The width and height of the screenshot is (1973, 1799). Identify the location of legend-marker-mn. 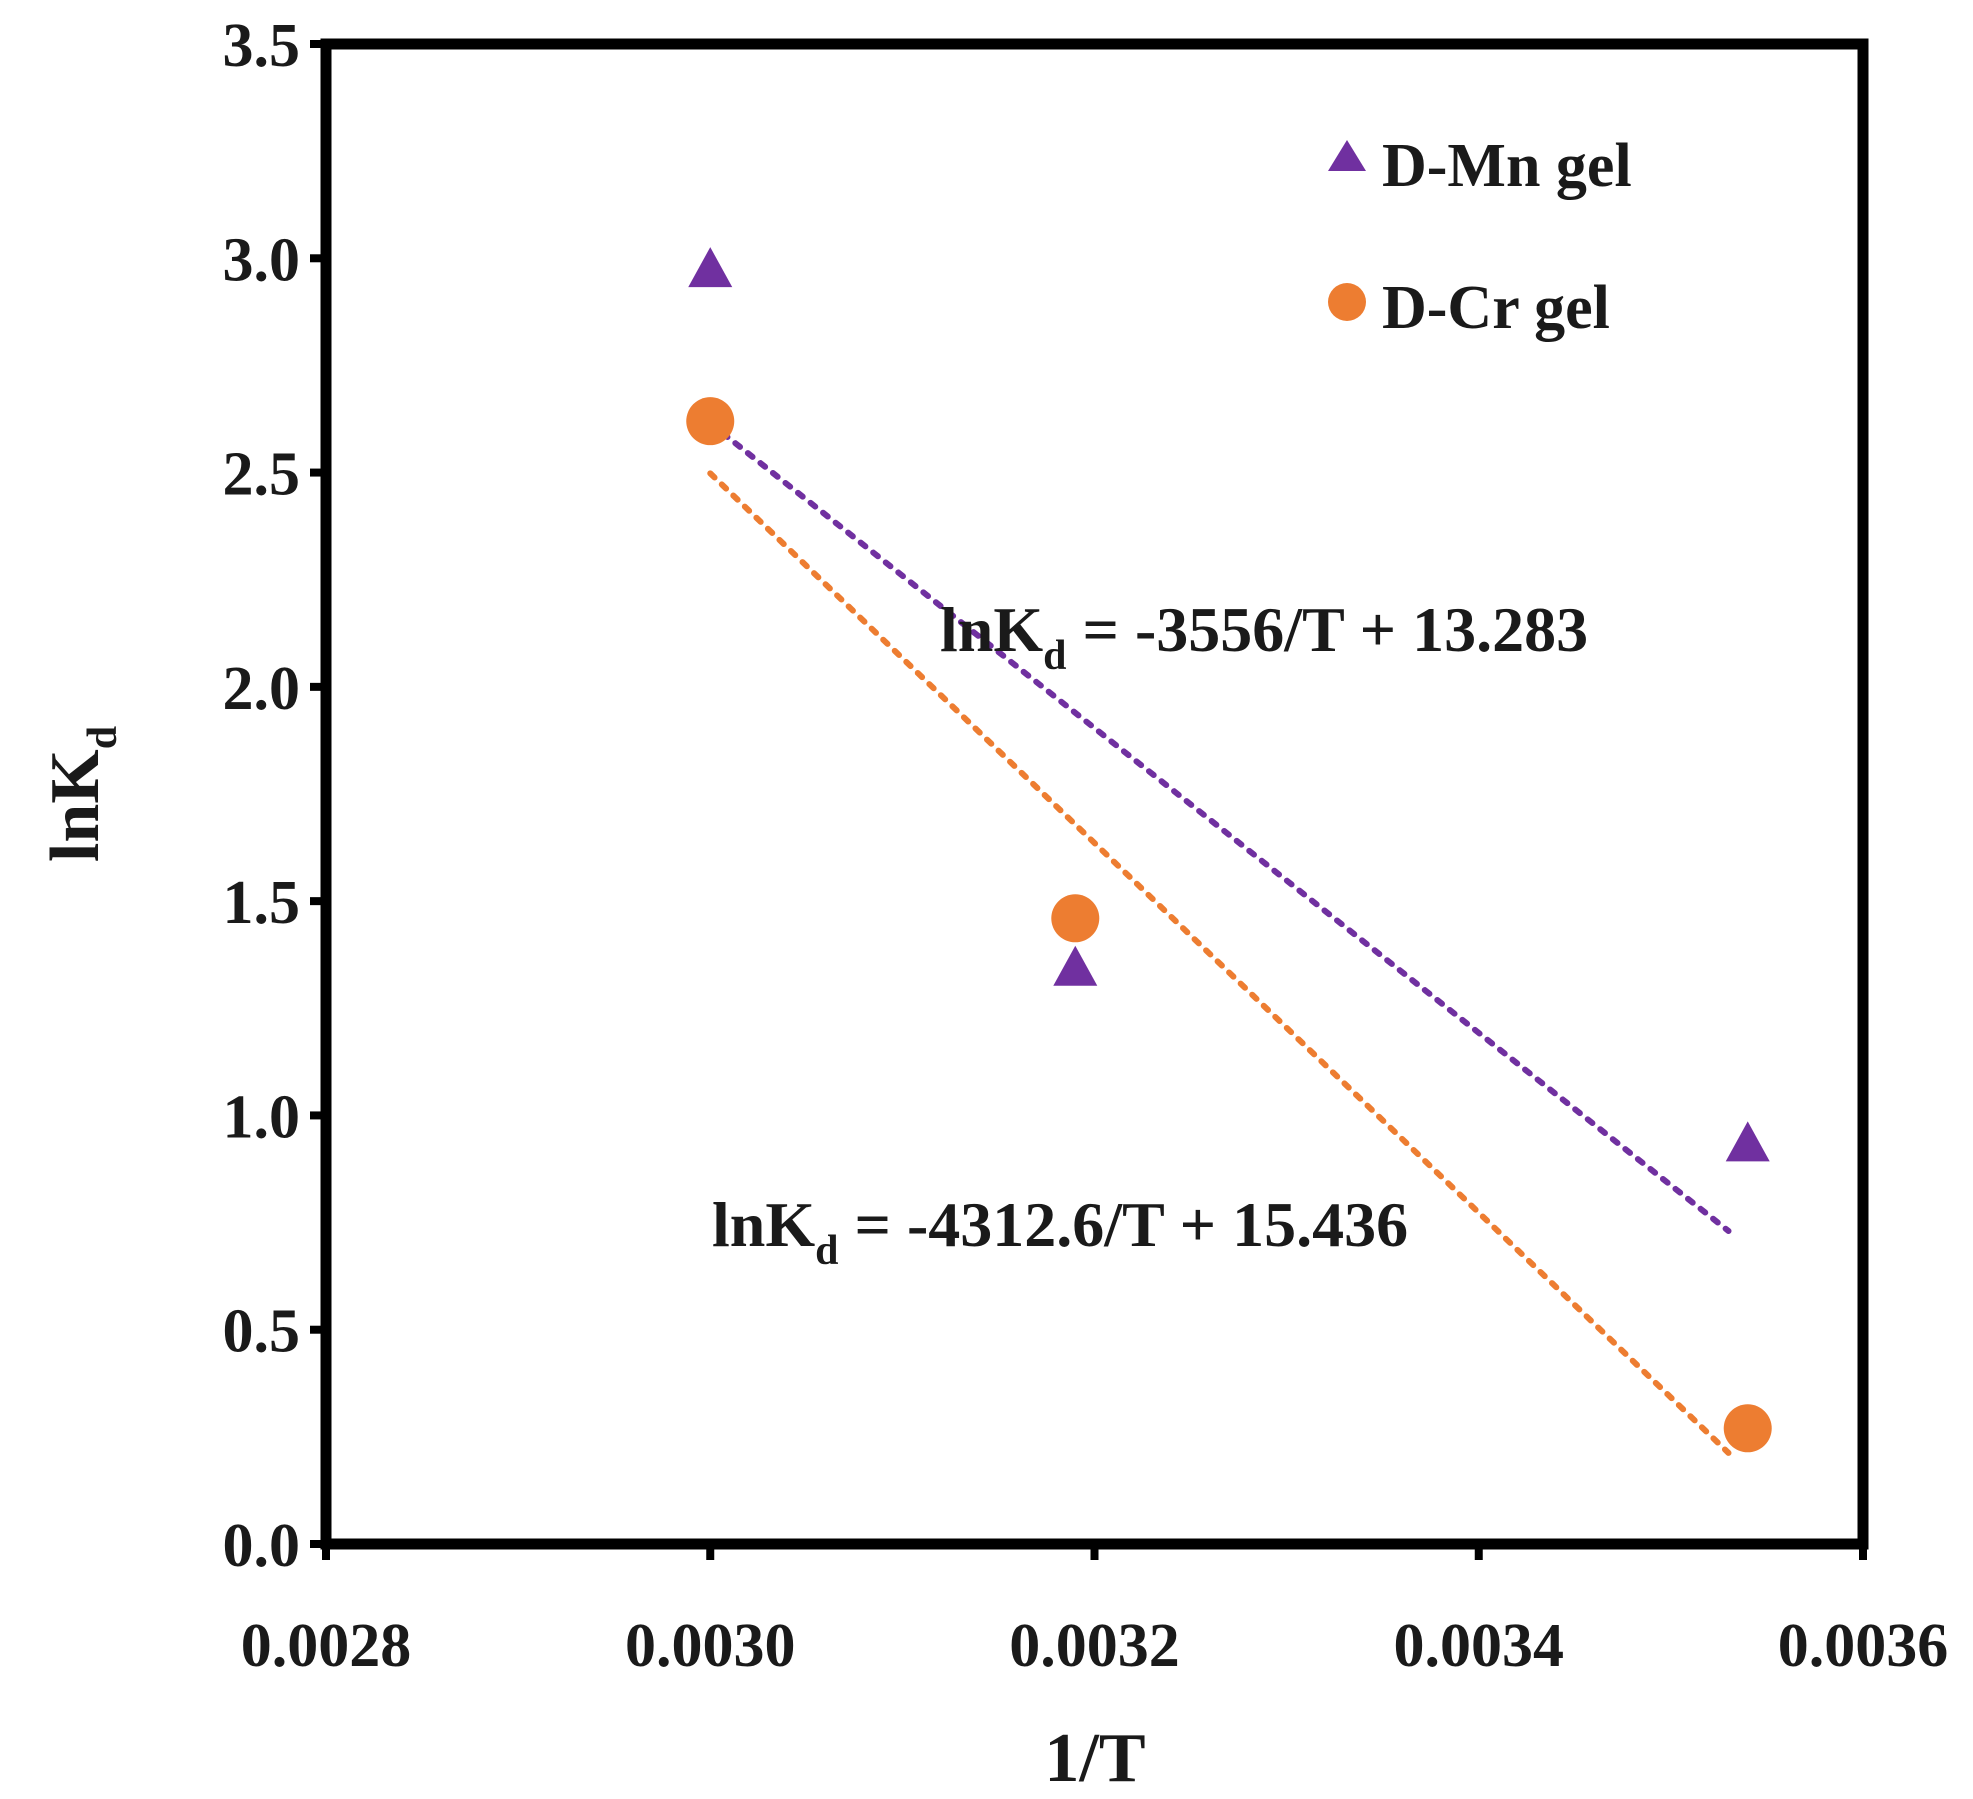
(1347, 155).